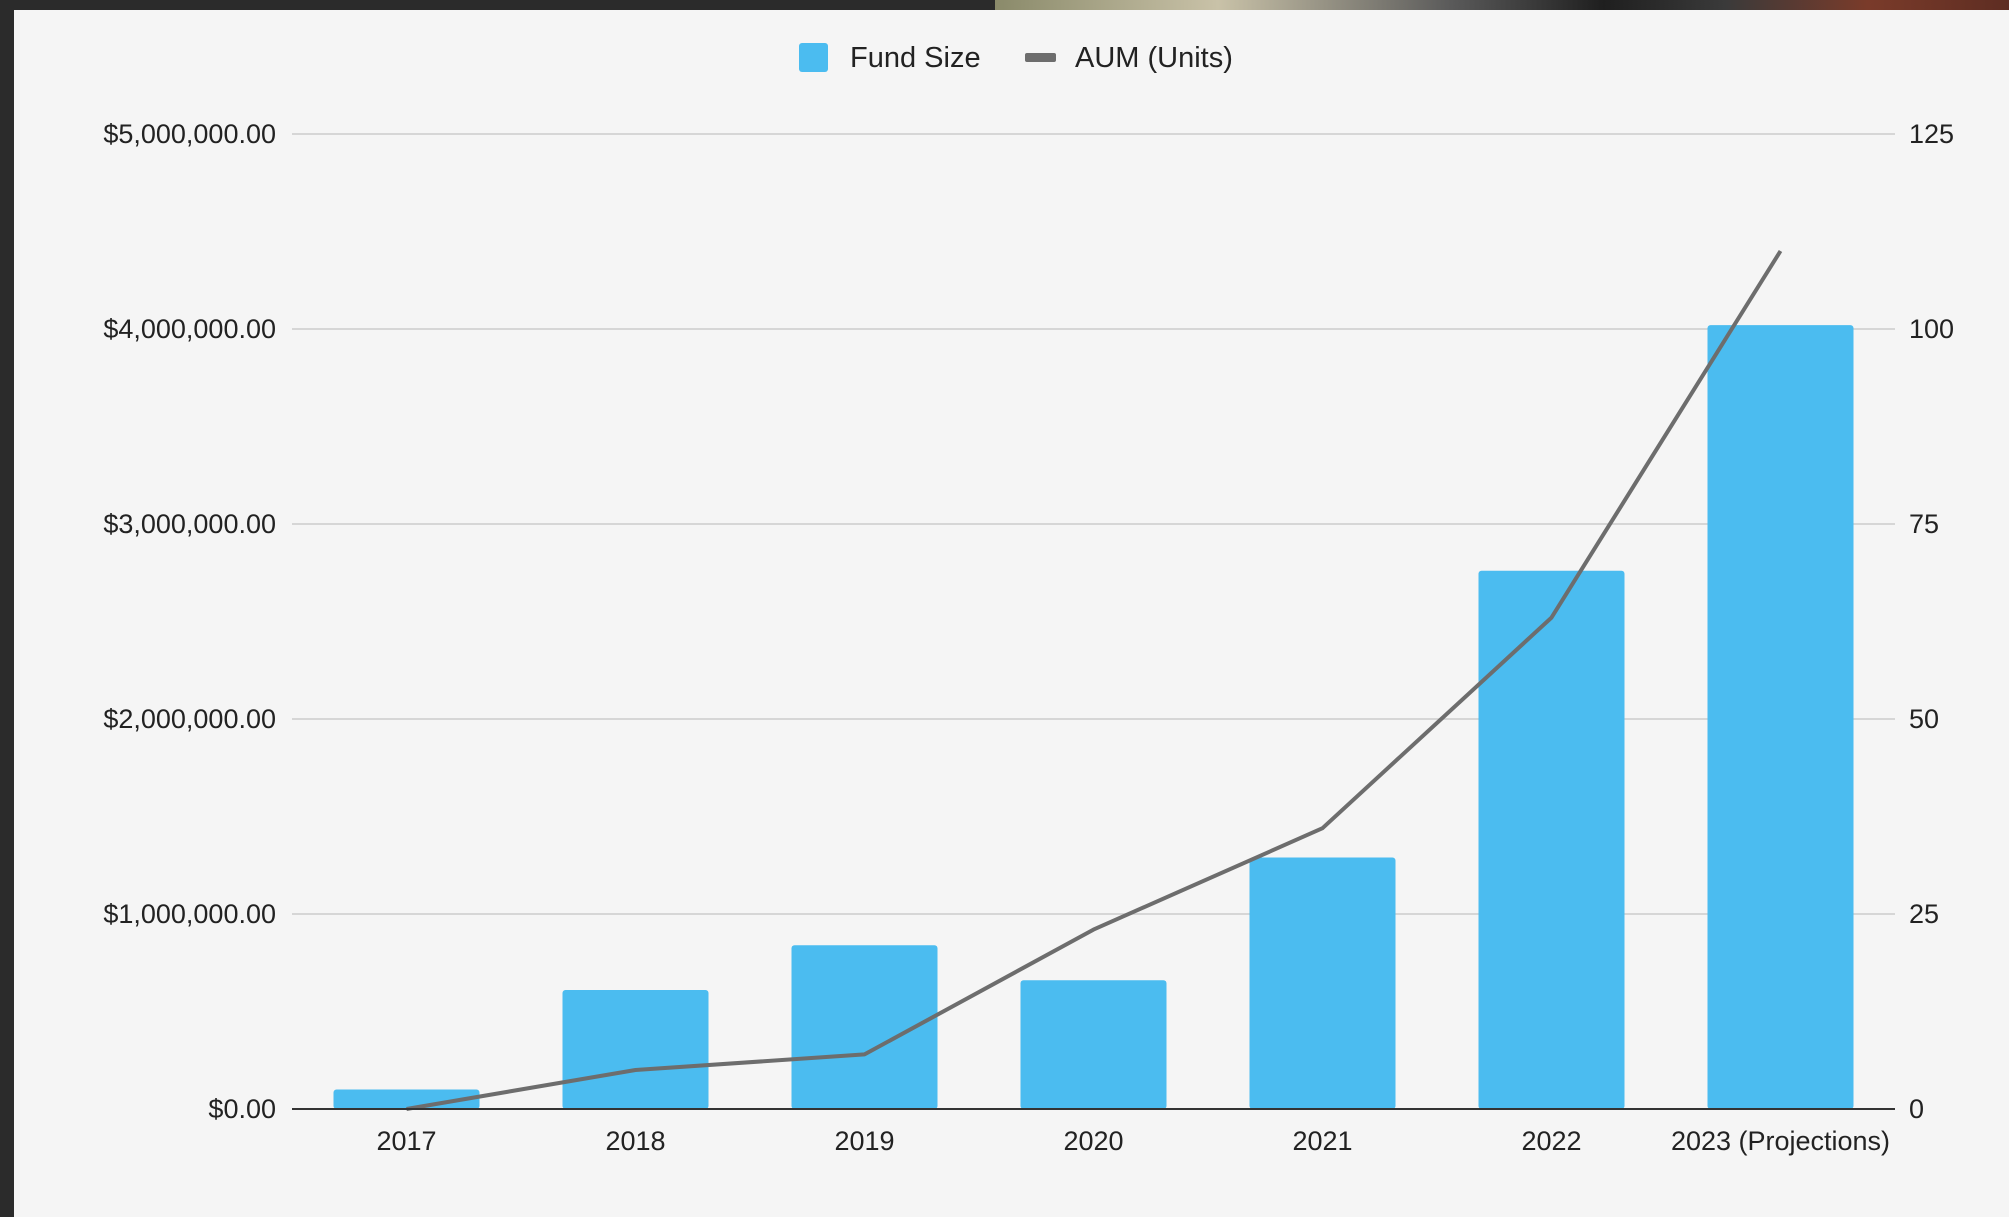  What do you see at coordinates (1016, 58) in the screenshot?
I see `legend: Fund Size AUM (Units)` at bounding box center [1016, 58].